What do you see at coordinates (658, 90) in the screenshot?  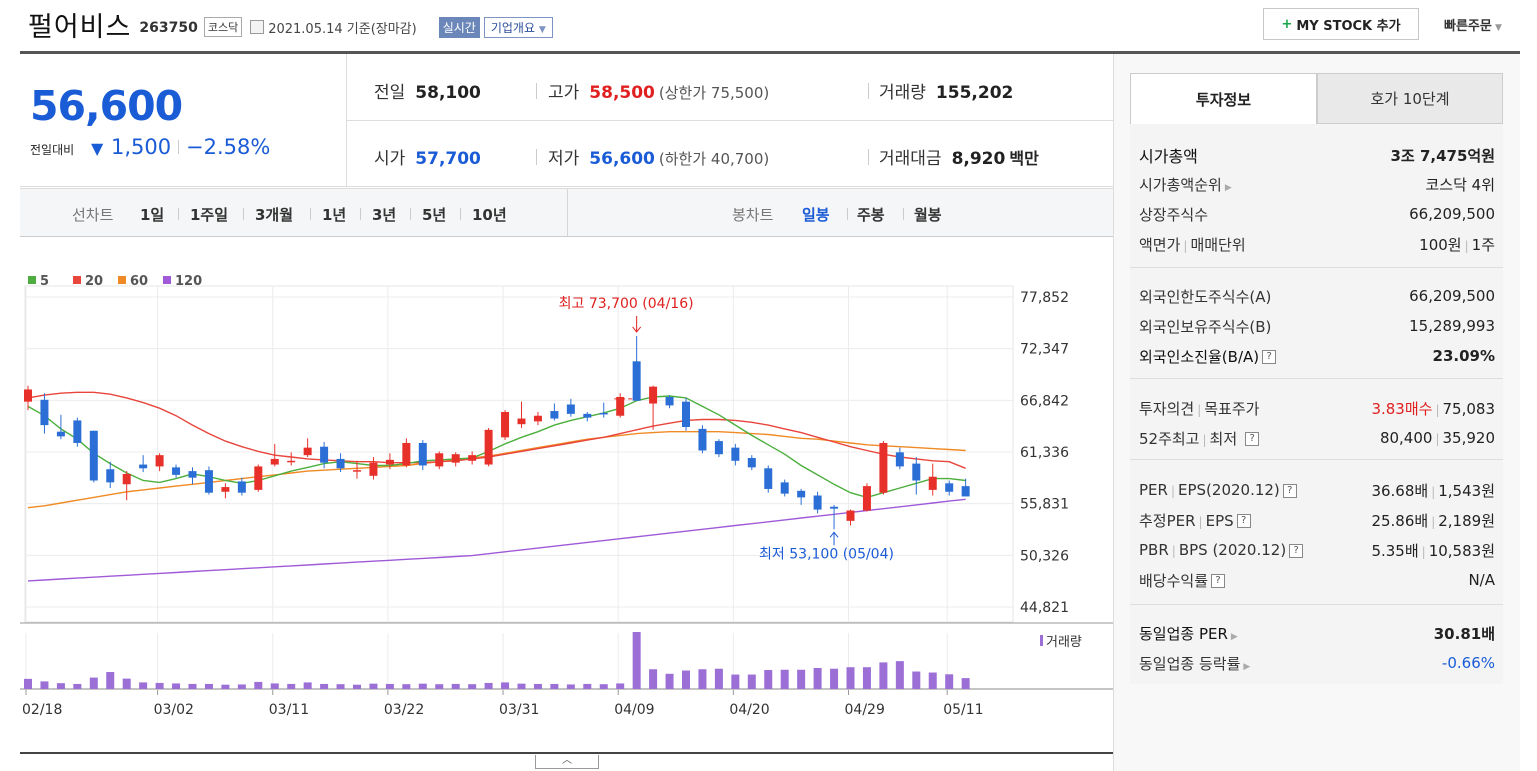 I see `high-cell: 고가 58,500 (상한가 75,500)` at bounding box center [658, 90].